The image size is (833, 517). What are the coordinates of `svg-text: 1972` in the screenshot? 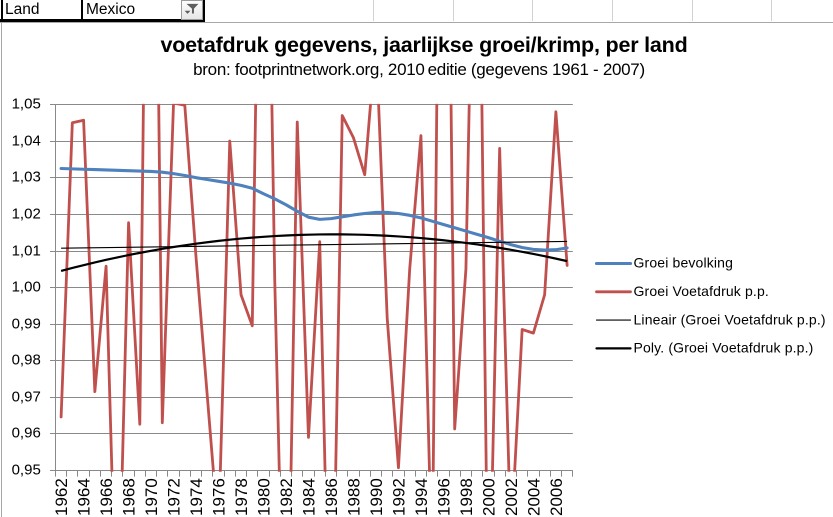 It's located at (174, 497).